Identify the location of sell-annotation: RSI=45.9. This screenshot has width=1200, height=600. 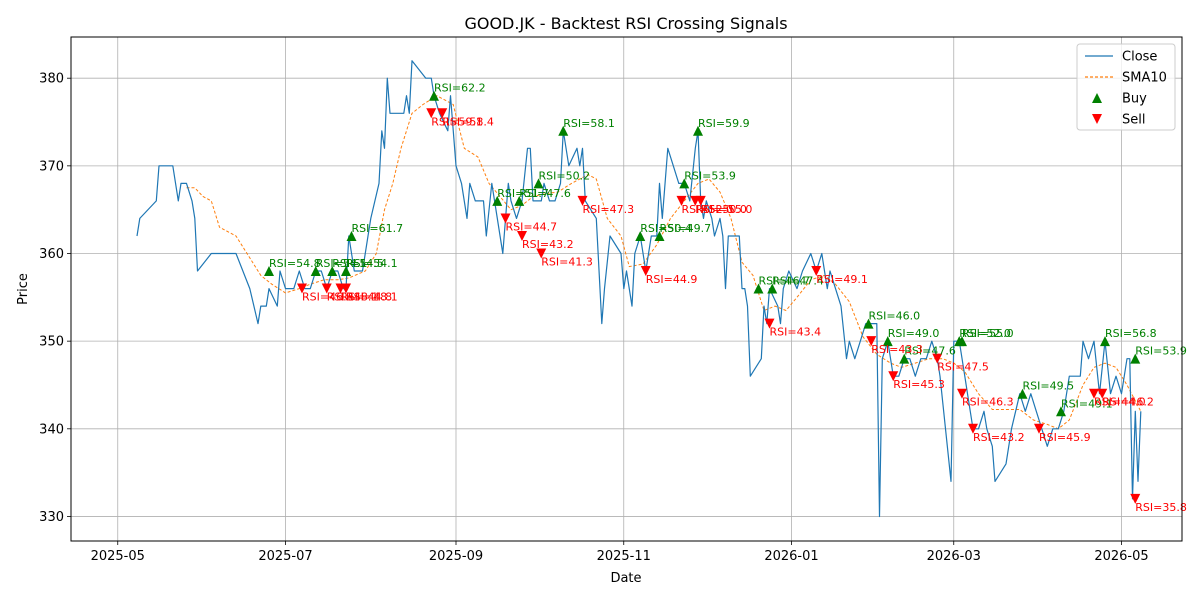
(1065, 437).